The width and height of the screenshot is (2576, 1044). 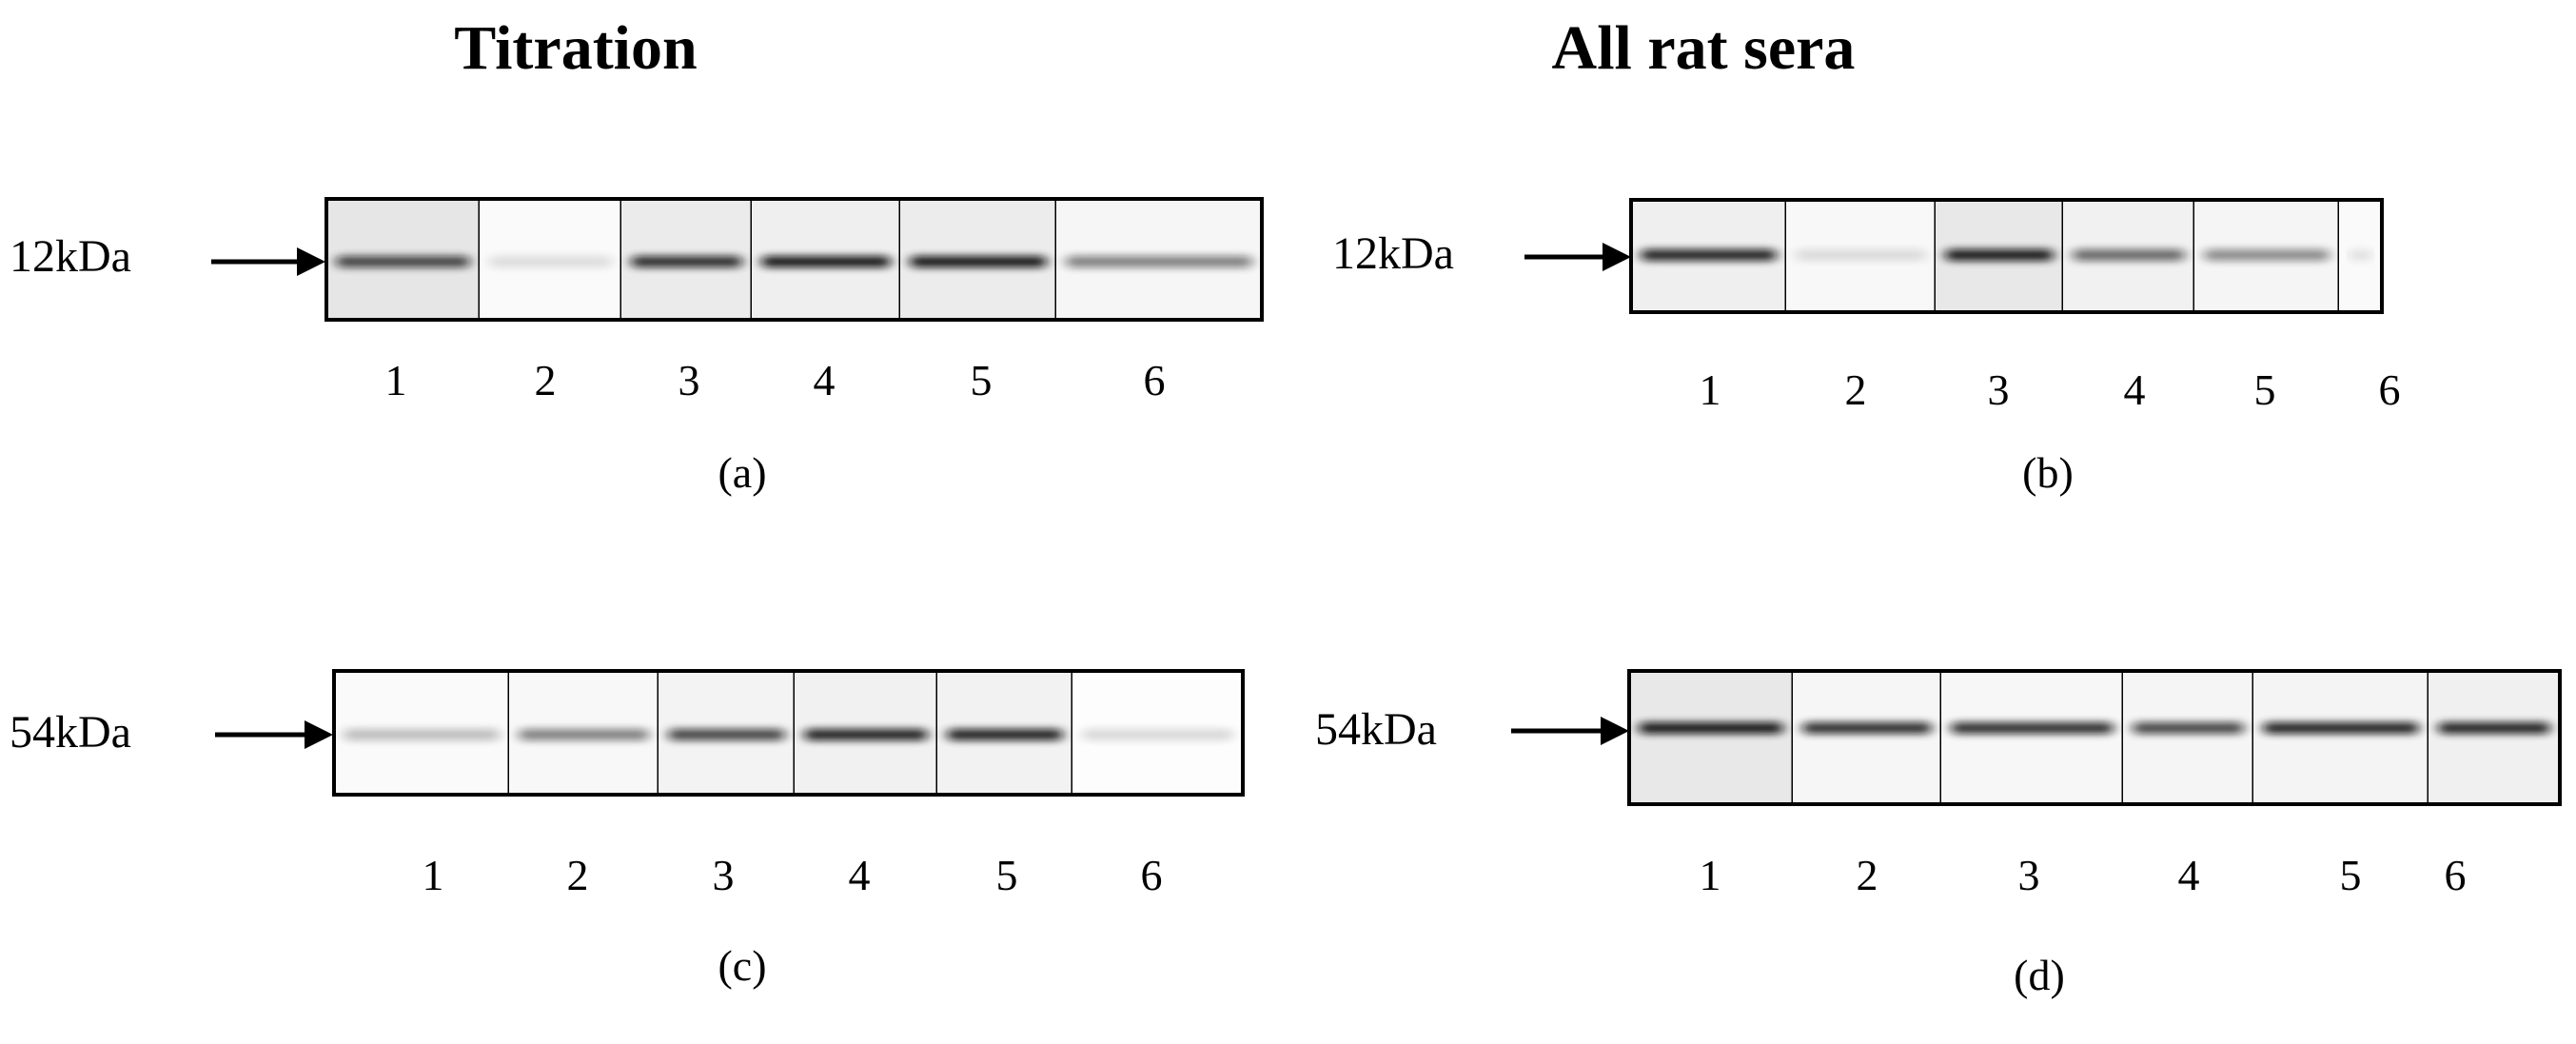 I want to click on heading-all-rat-sera: All rat sera, so click(x=1704, y=48).